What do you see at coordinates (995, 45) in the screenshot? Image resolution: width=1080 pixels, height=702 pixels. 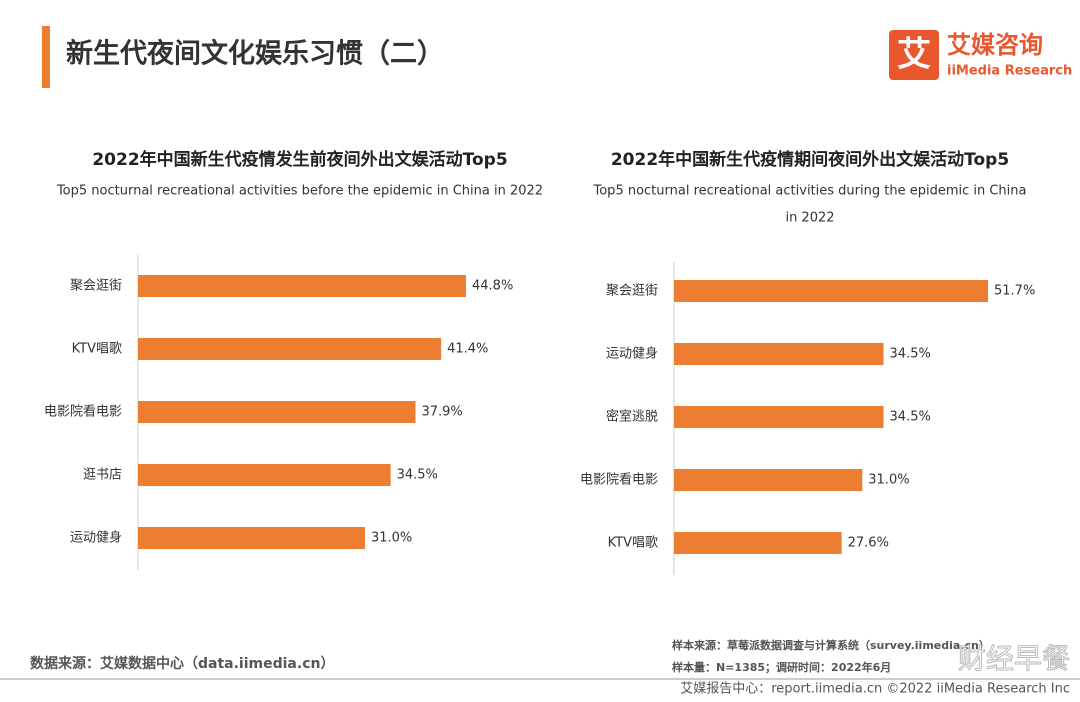 I see `logo-cn: 艾媒咨询` at bounding box center [995, 45].